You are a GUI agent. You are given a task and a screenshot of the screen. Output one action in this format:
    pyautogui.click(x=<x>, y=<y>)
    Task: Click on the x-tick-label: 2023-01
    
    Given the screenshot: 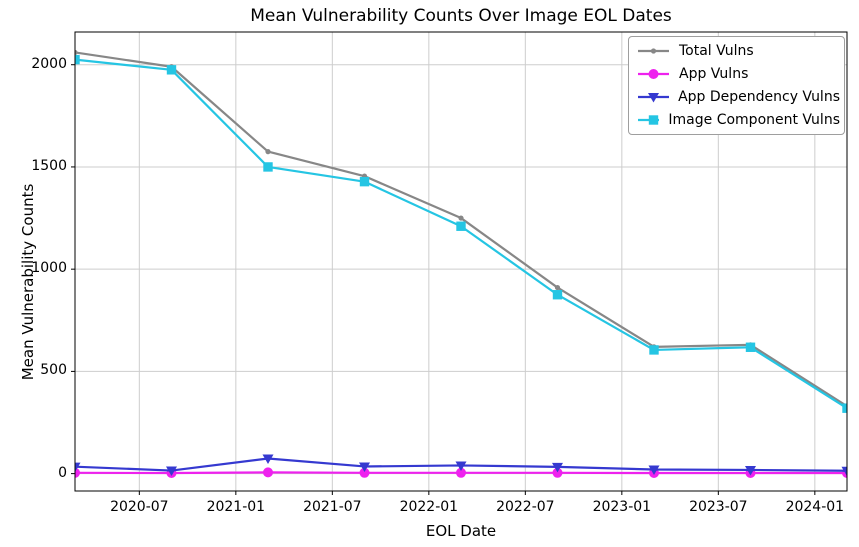 What is the action you would take?
    pyautogui.click(x=622, y=507)
    